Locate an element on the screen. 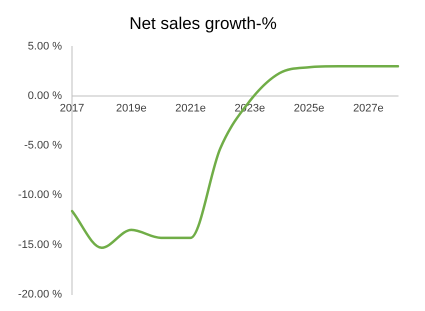 The width and height of the screenshot is (425, 311). x-tick-label: 2025e is located at coordinates (309, 108).